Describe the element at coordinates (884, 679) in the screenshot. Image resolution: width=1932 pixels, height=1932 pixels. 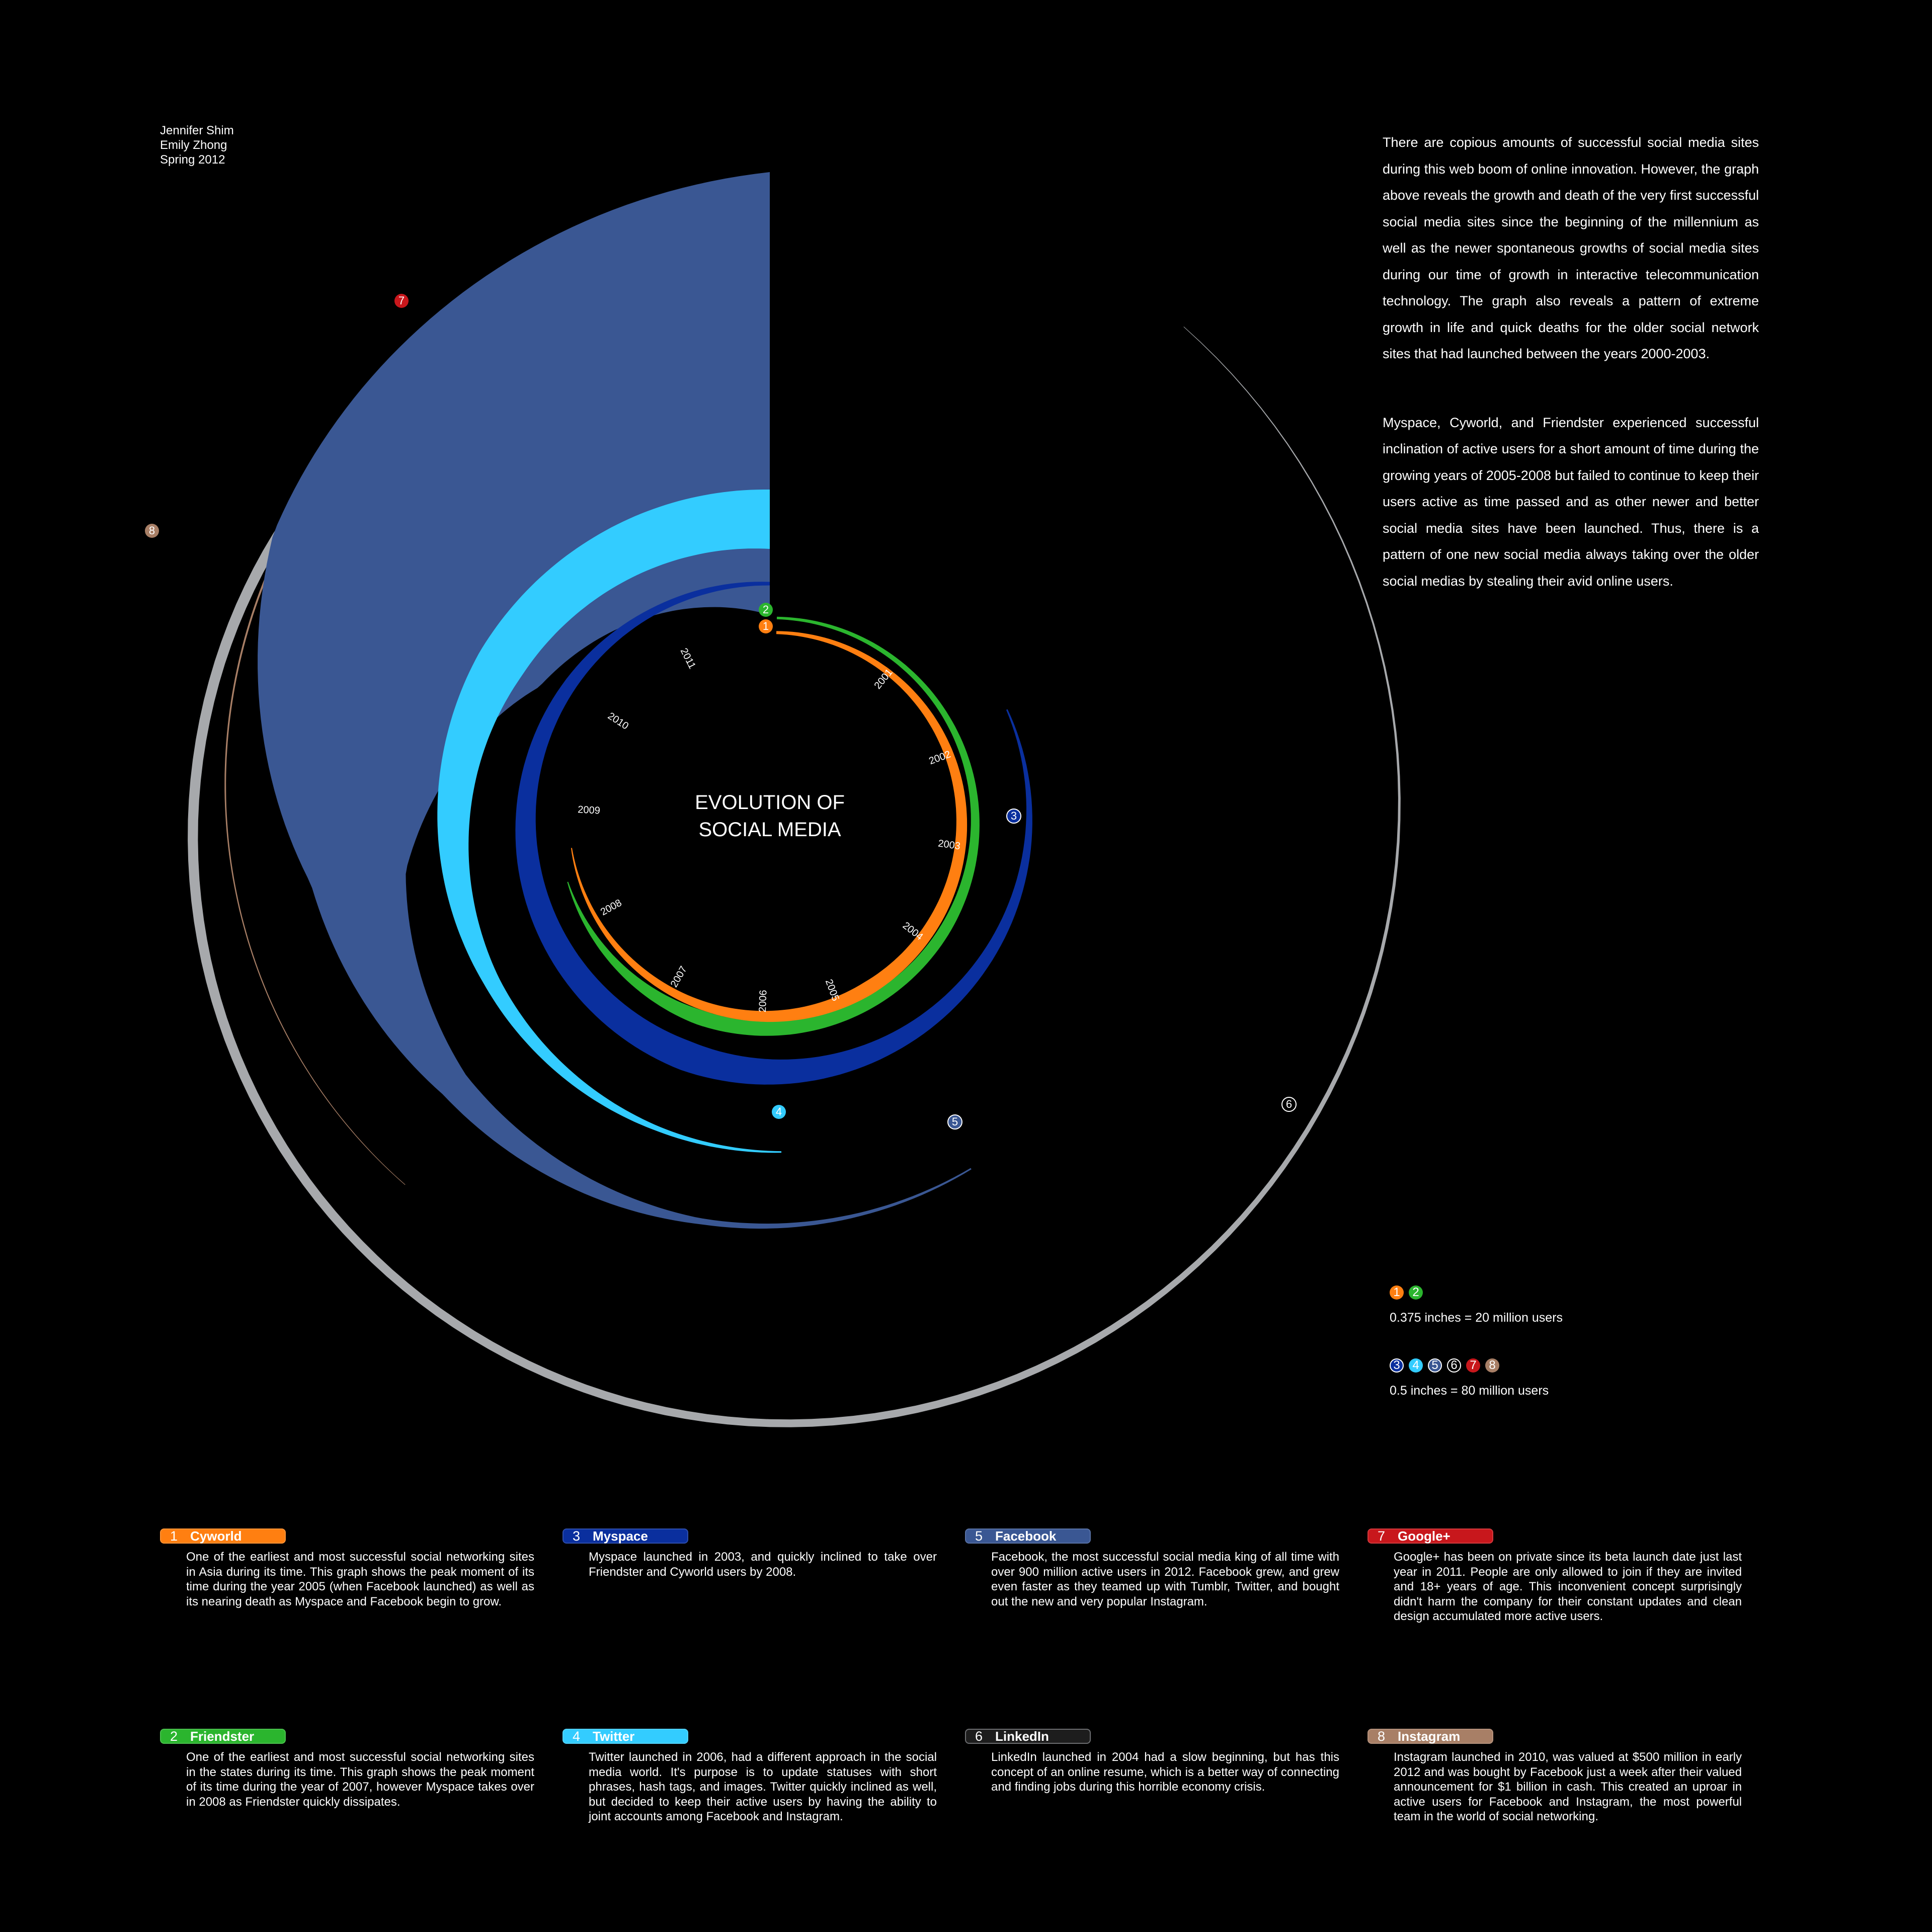
I see `year-label: 2001` at that location.